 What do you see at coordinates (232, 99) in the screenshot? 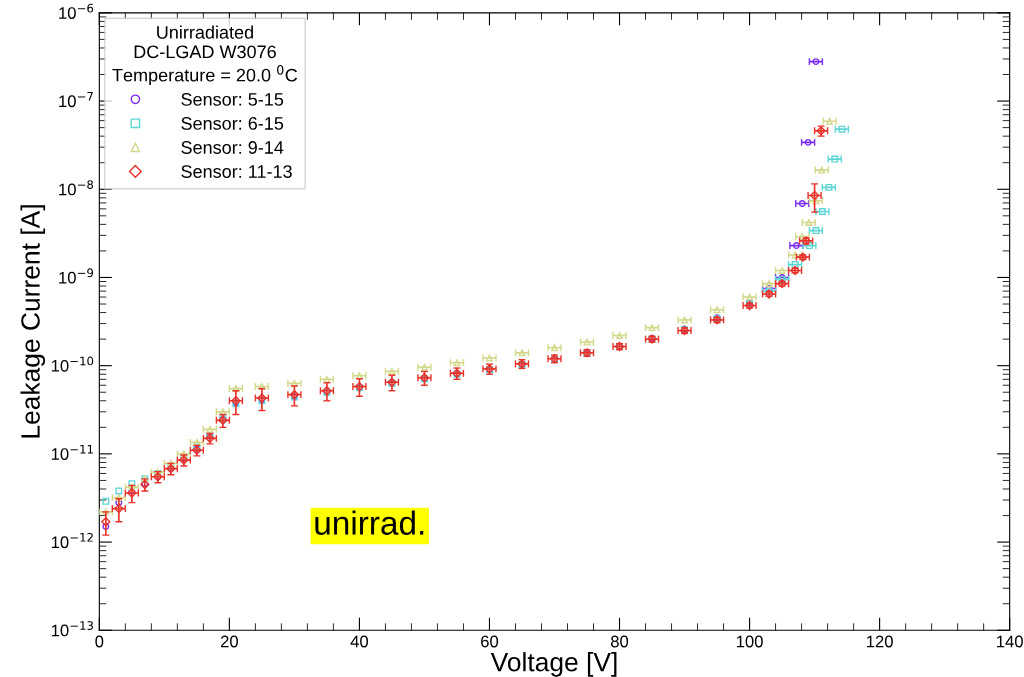
I see `legend-label: Sensor: 5-15` at bounding box center [232, 99].